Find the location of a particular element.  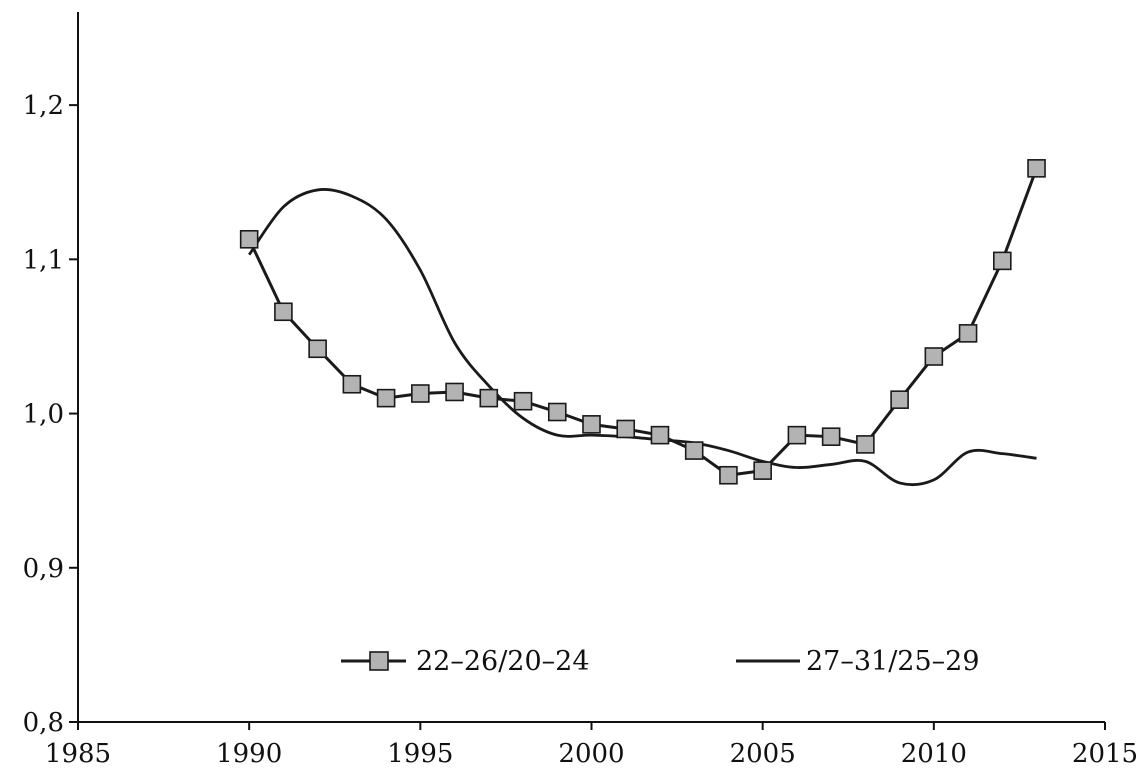

legend-entry-2: 27–31/25–29 is located at coordinates (858, 661).